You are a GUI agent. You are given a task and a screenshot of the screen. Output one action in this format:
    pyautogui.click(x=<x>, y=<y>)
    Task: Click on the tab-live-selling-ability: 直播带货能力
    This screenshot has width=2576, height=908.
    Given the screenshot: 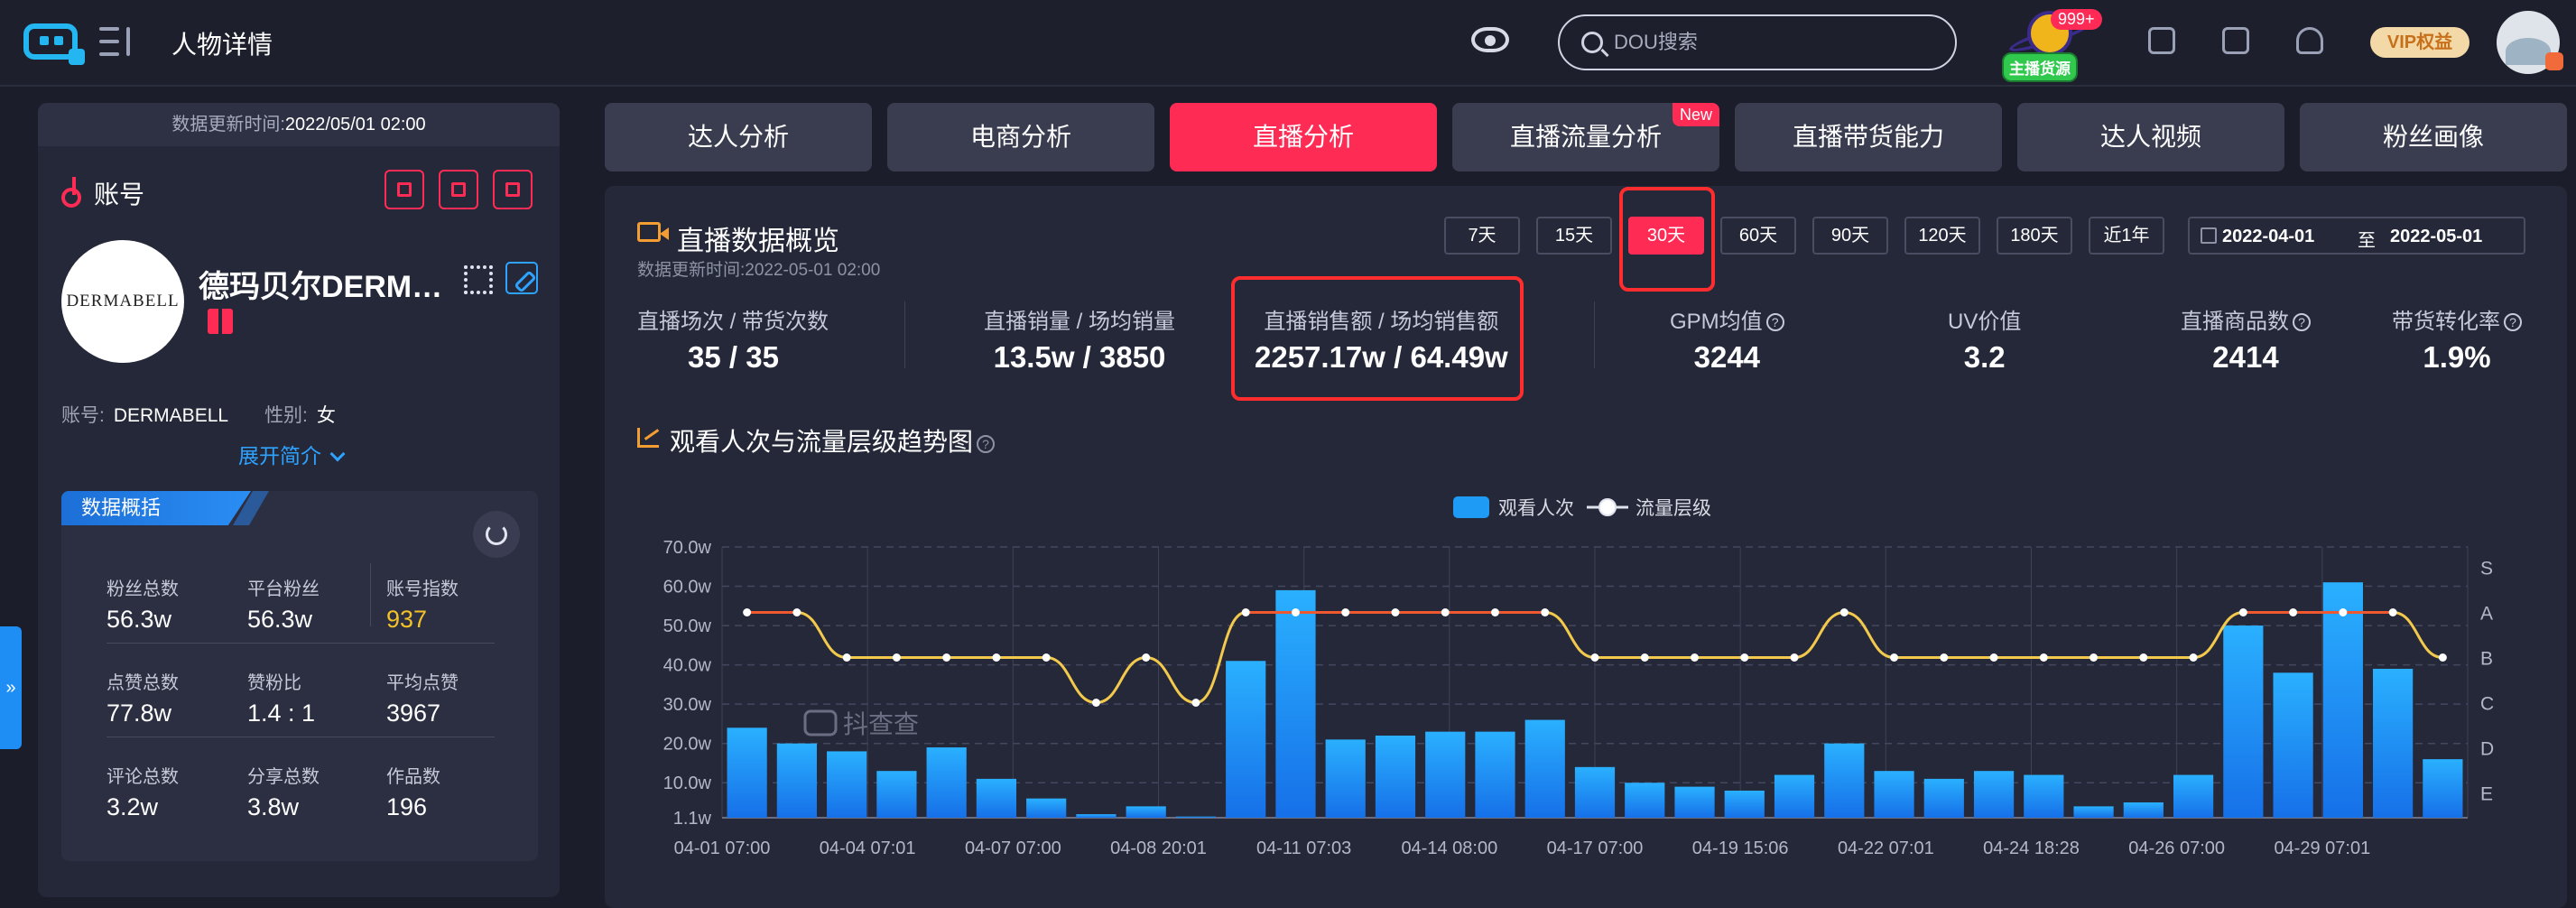 What is the action you would take?
    pyautogui.click(x=1869, y=137)
    